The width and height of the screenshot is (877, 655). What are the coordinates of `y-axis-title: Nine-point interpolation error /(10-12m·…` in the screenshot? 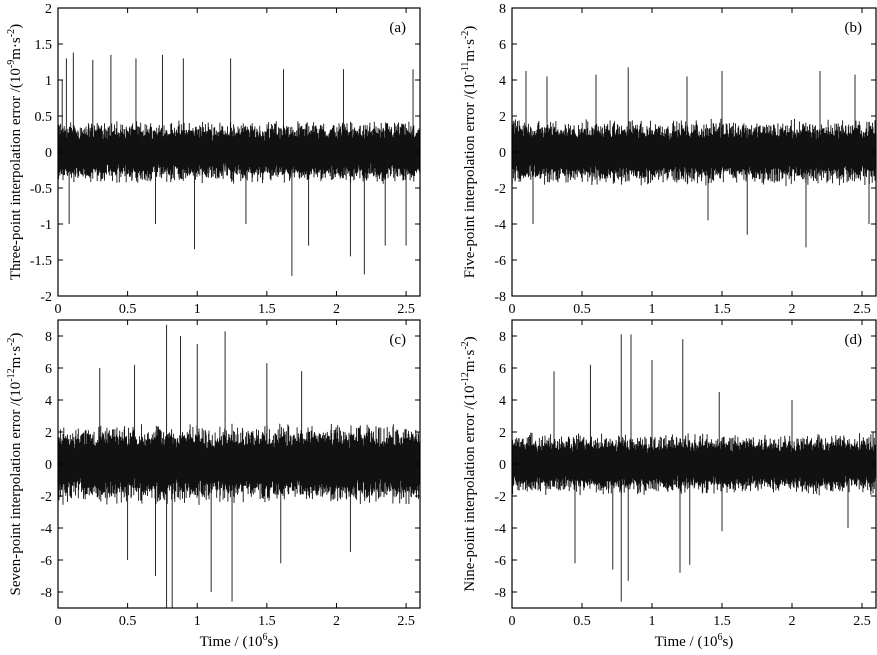 It's located at (469, 463).